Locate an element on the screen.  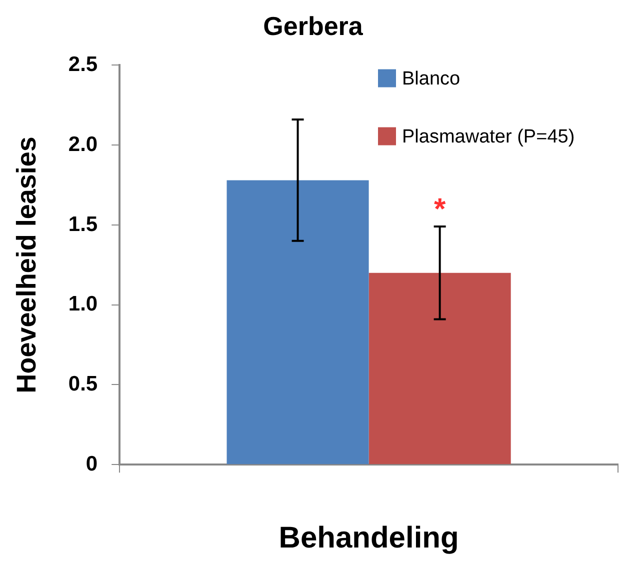
y-axis-title: Hoeveelheid leasies is located at coordinates (27, 265).